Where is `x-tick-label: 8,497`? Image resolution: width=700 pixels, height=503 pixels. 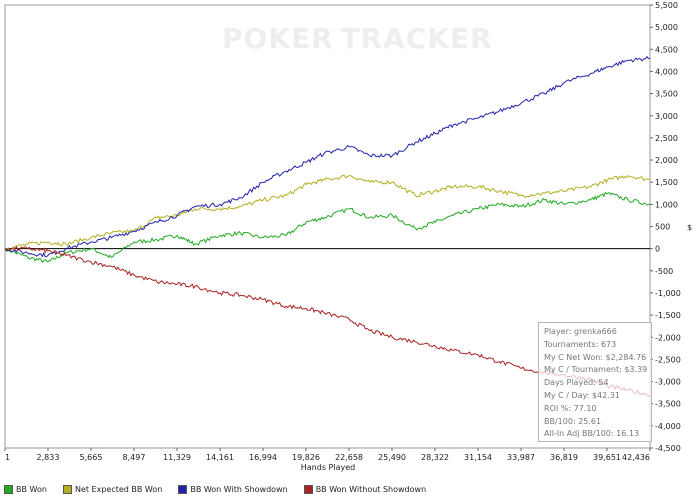 x-tick-label: 8,497 is located at coordinates (134, 457).